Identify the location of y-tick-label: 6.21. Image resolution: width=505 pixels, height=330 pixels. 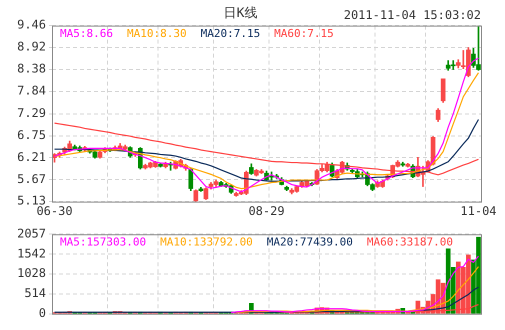
(31, 157).